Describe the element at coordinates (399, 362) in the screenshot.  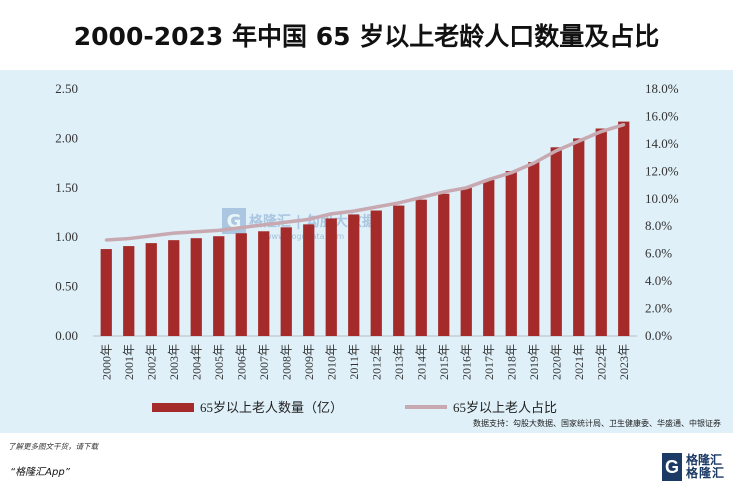
I see `x-tick-label: 2013年` at that location.